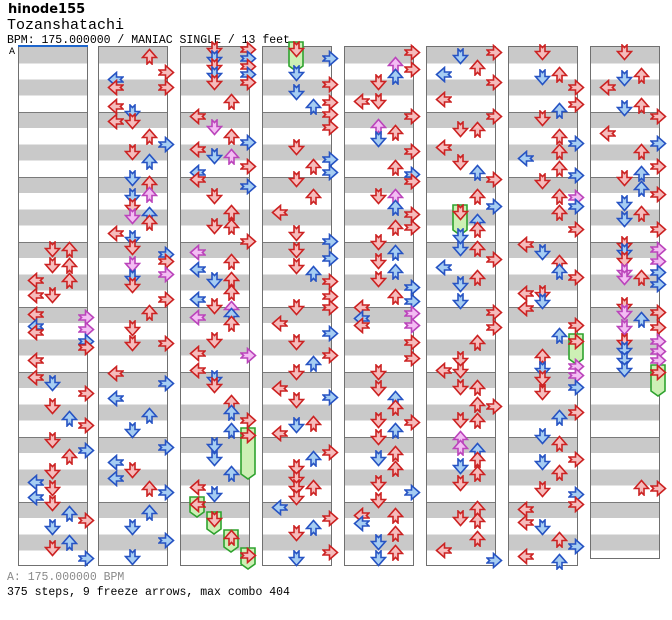 This screenshot has width=672, height=620. What do you see at coordinates (658, 372) in the screenshot?
I see `arrow-right-freeze-head` at bounding box center [658, 372].